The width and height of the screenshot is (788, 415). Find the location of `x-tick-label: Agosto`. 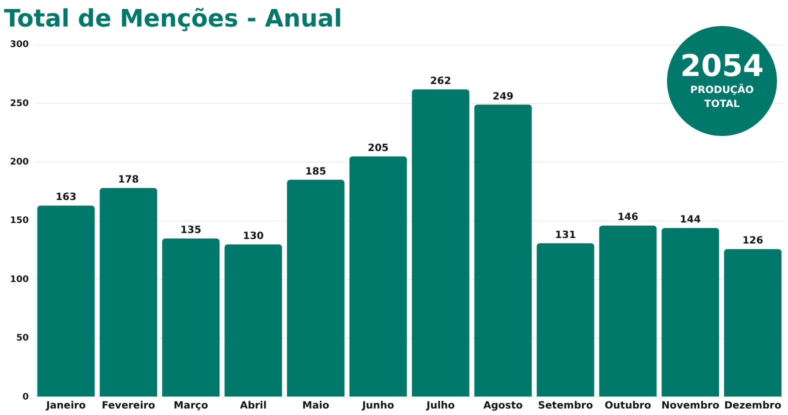

x-tick-label: Agosto is located at coordinates (503, 406).